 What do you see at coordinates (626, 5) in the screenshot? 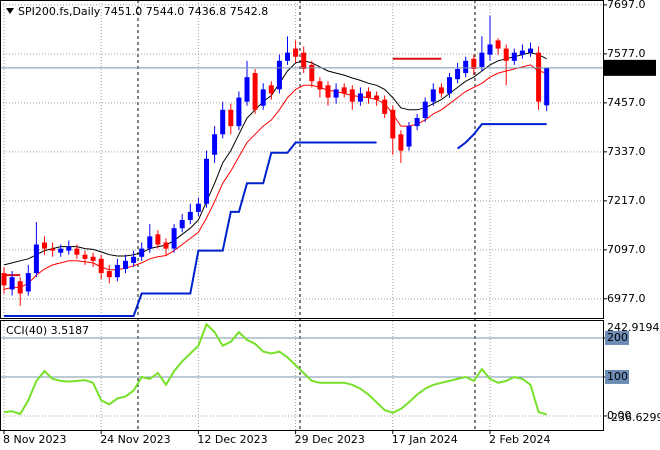
I see `y-tick-label: 7697.0` at bounding box center [626, 5].